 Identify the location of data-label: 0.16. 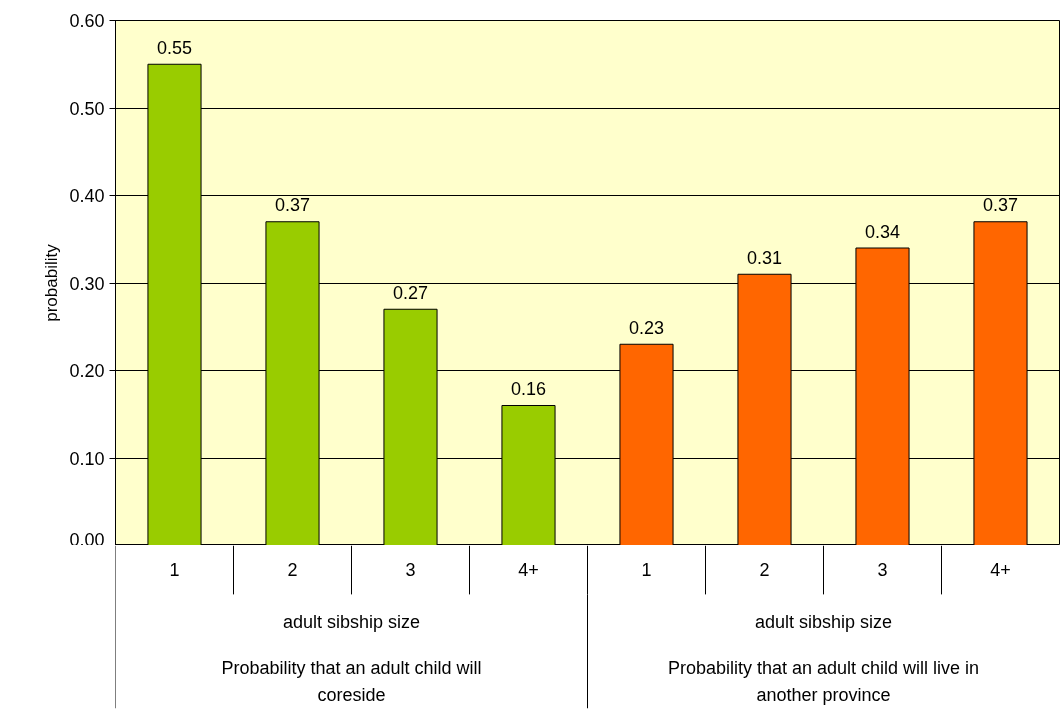
(528, 389).